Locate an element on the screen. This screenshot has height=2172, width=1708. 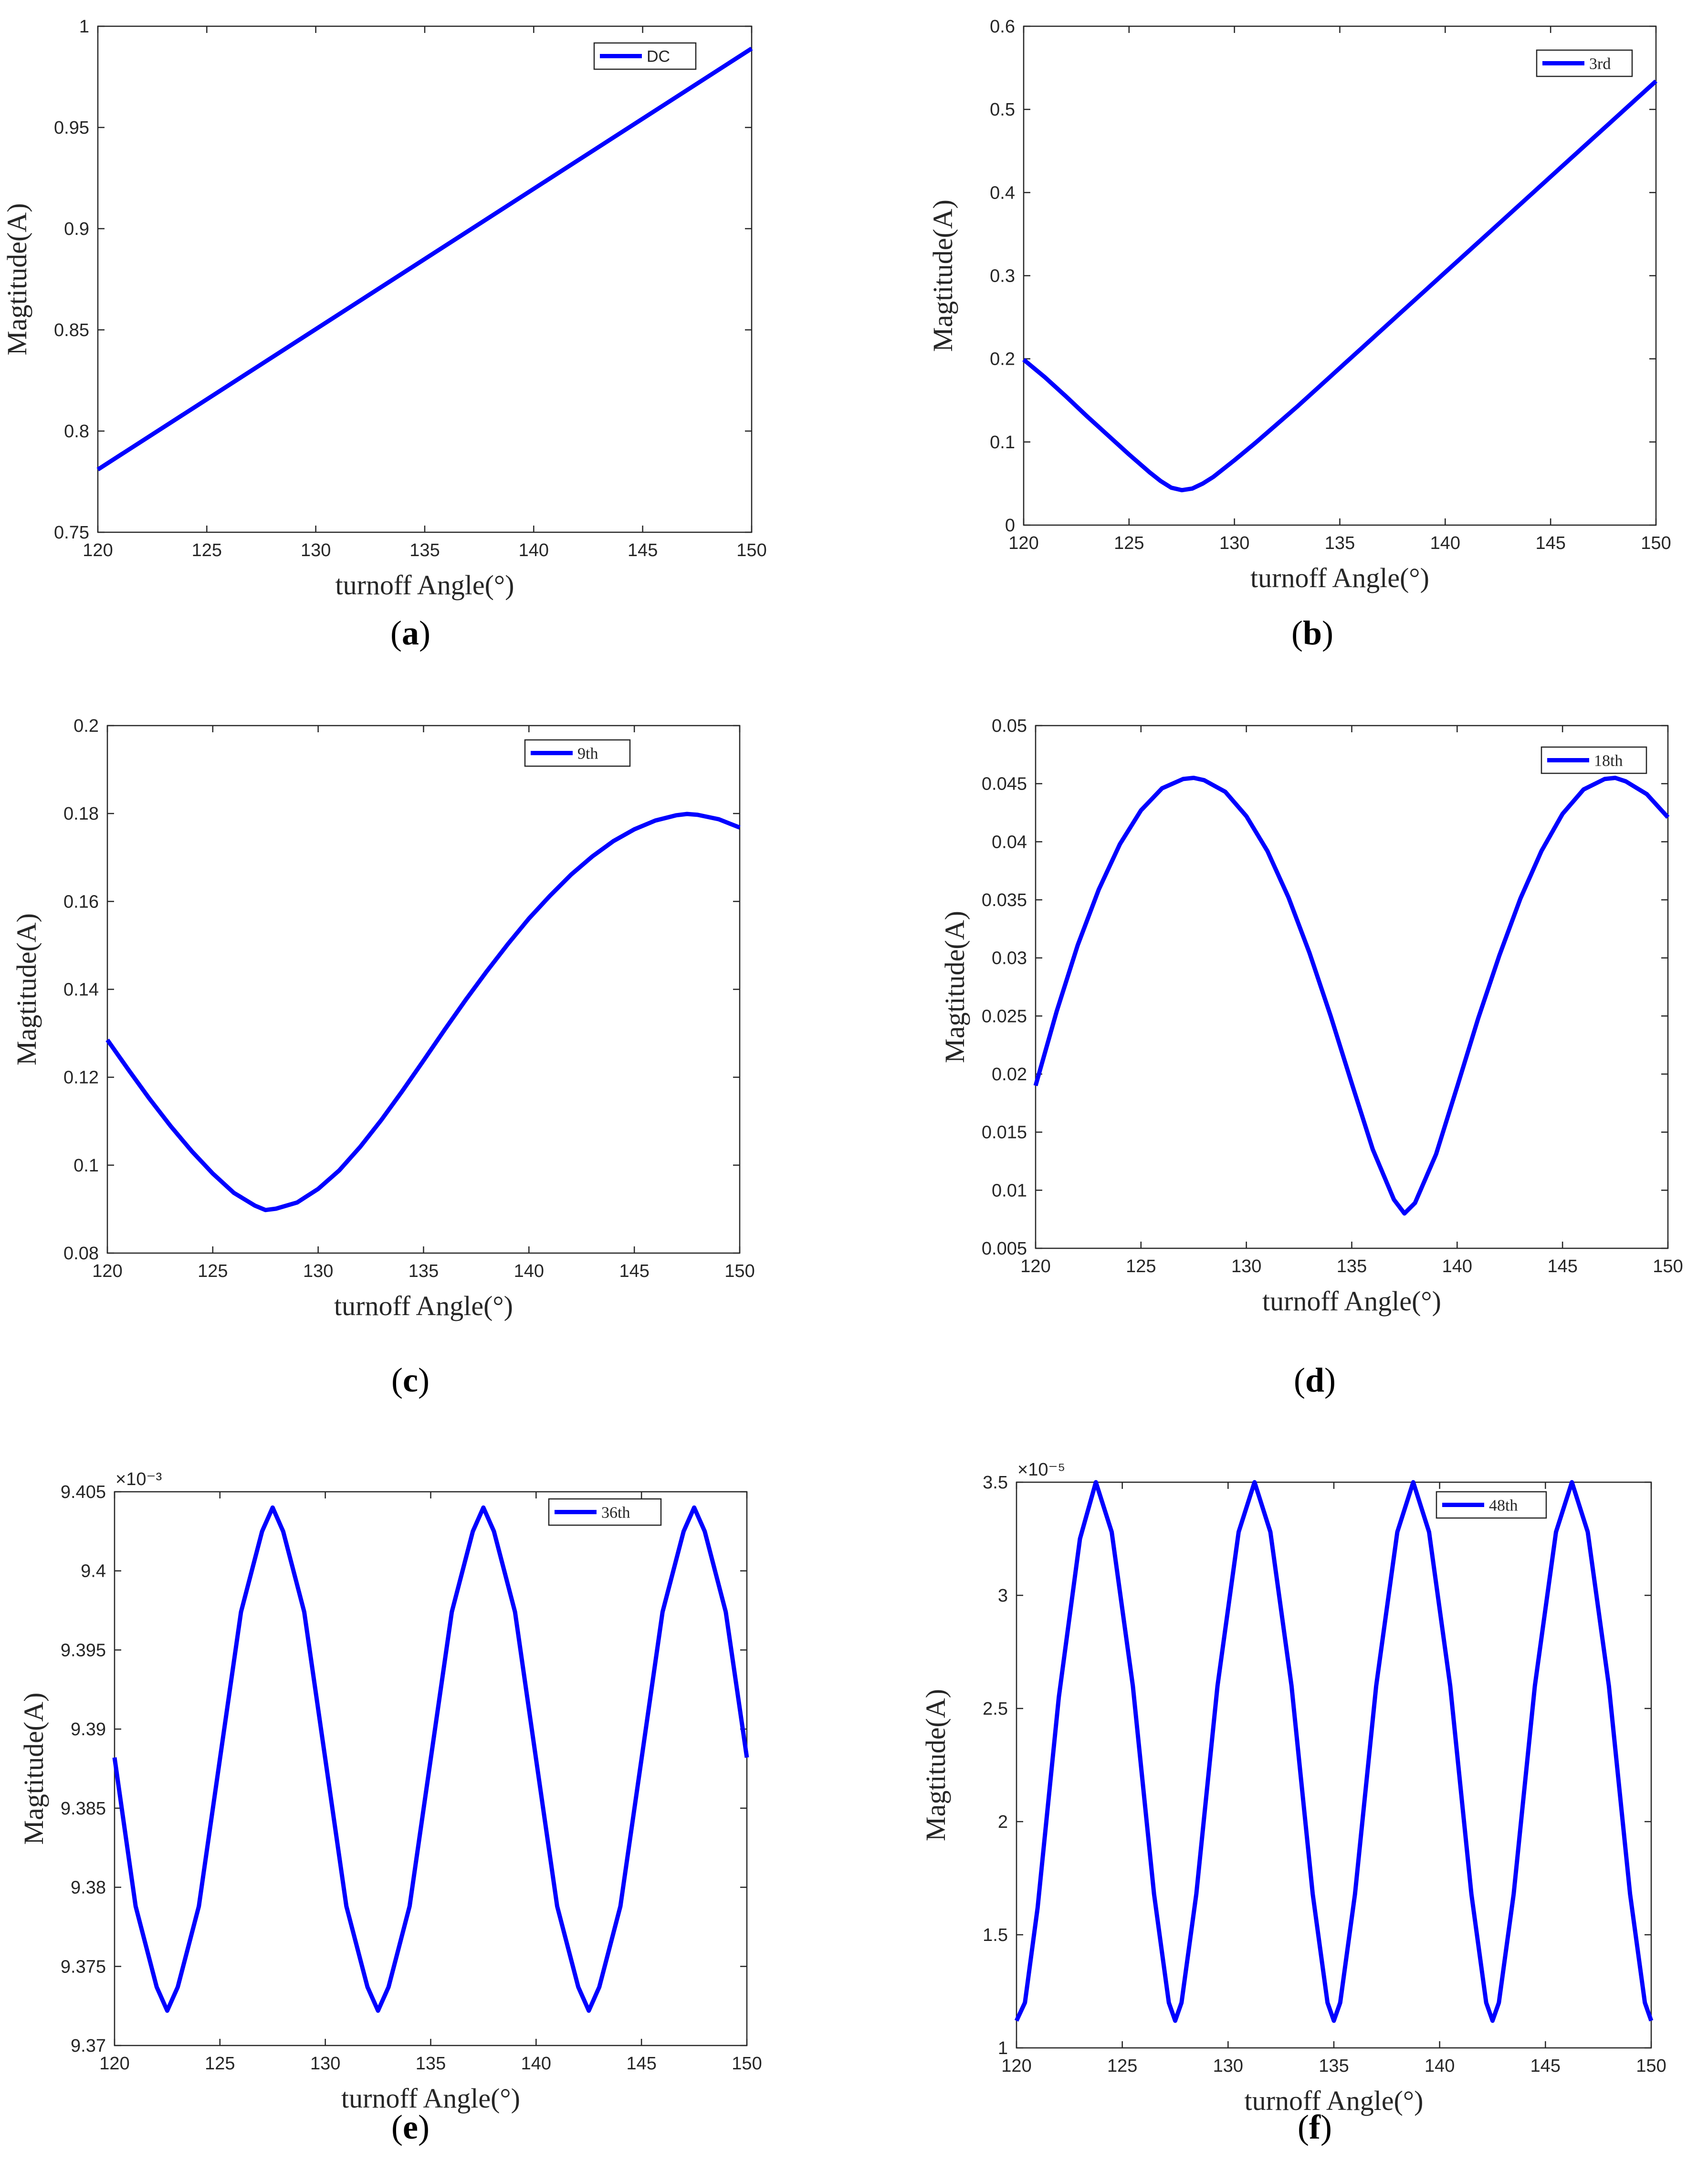
y-tick-label: 0.12 is located at coordinates (81, 1078).